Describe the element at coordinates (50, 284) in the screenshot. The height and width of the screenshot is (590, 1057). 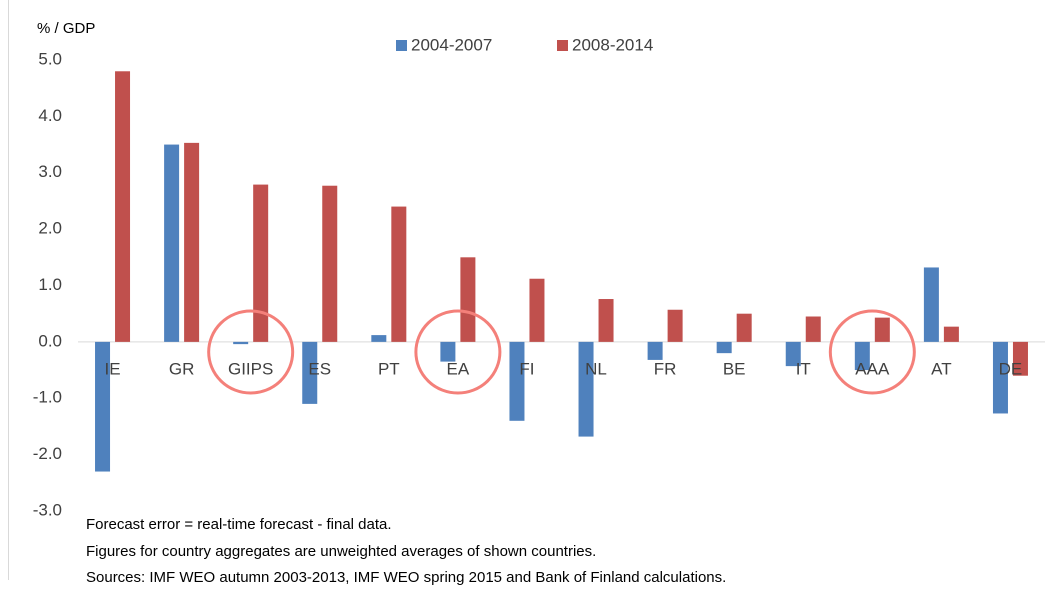
I see `y-tick-label: 1.0` at that location.